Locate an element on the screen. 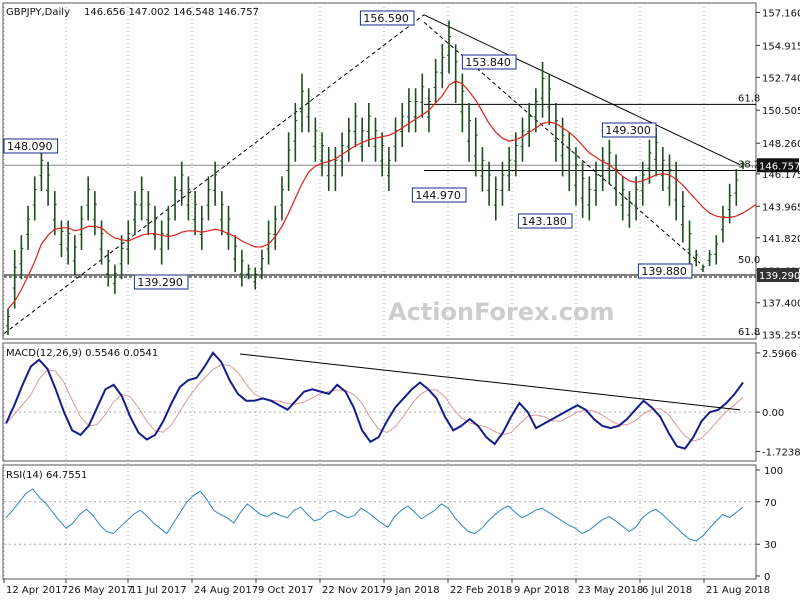  date-tick-label: 24 Aug 2017 is located at coordinates (226, 590).